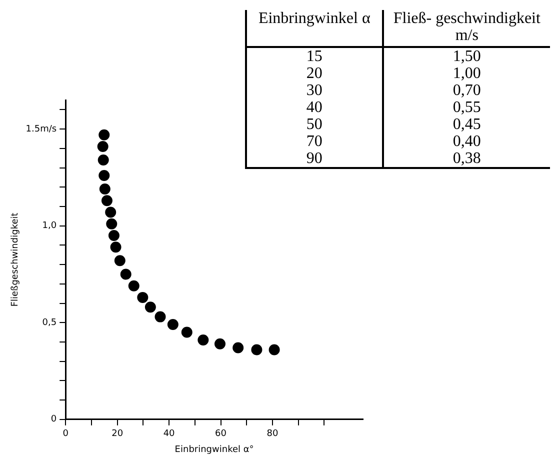 The height and width of the screenshot is (461, 553). I want to click on text: 20, so click(314, 73).